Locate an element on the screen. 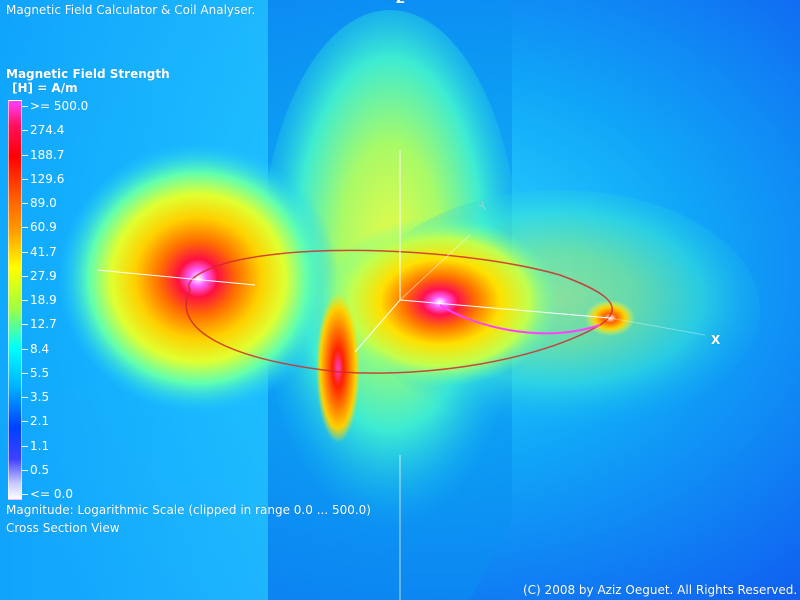 The width and height of the screenshot is (800, 600). x-axis-extension is located at coordinates (657, 326).